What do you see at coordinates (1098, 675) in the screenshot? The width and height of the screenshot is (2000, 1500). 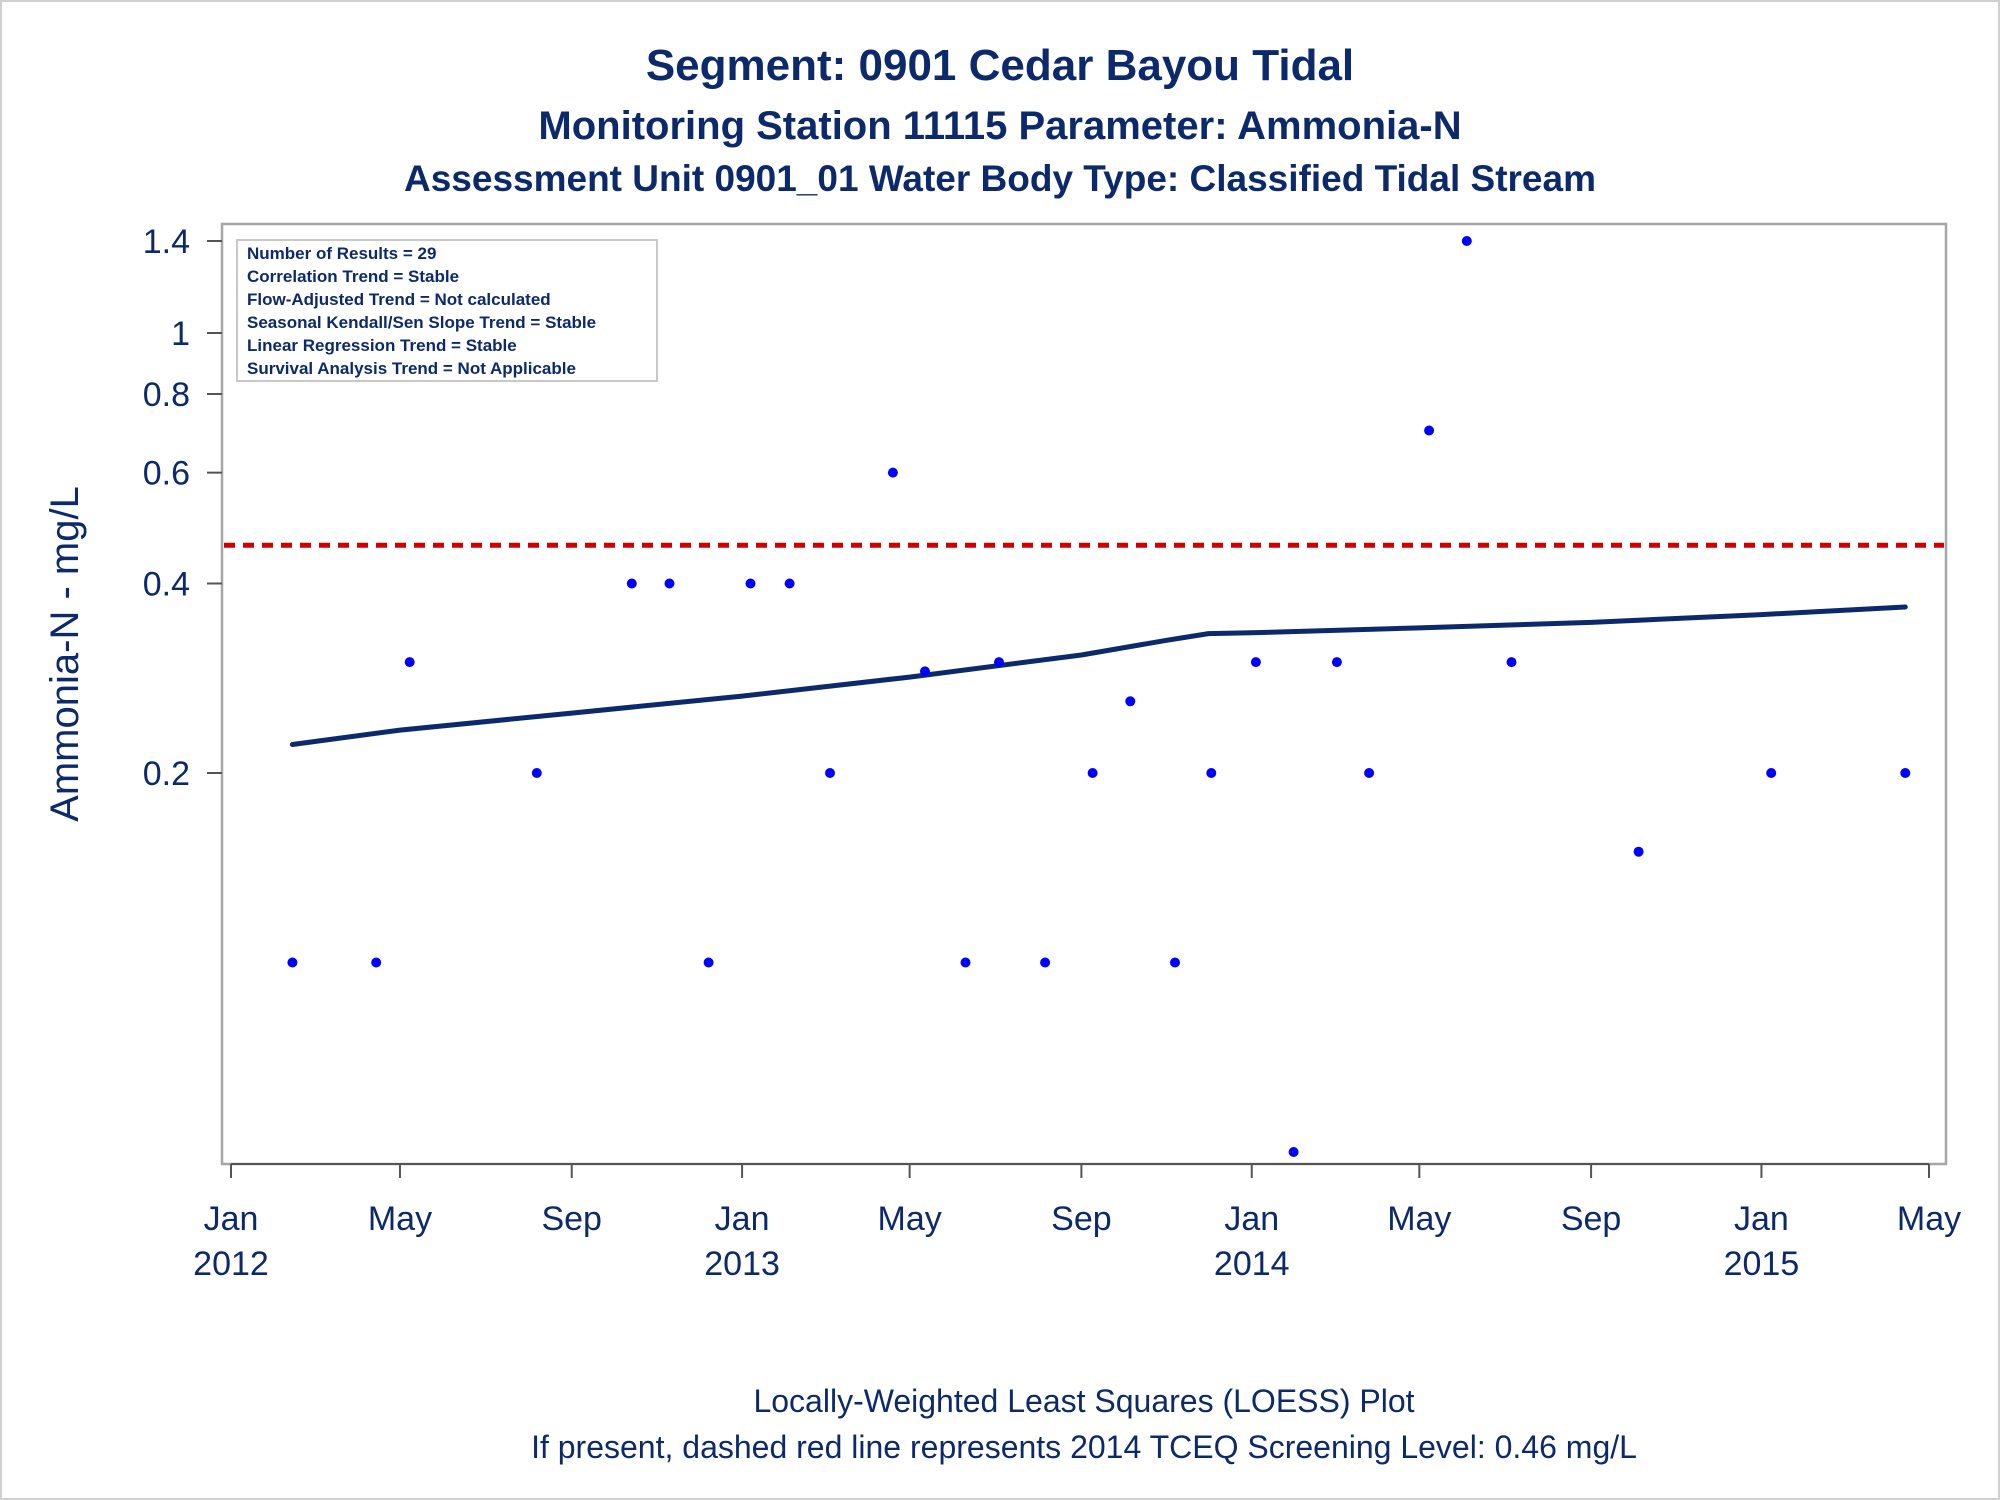 I see `loess-trend-line` at bounding box center [1098, 675].